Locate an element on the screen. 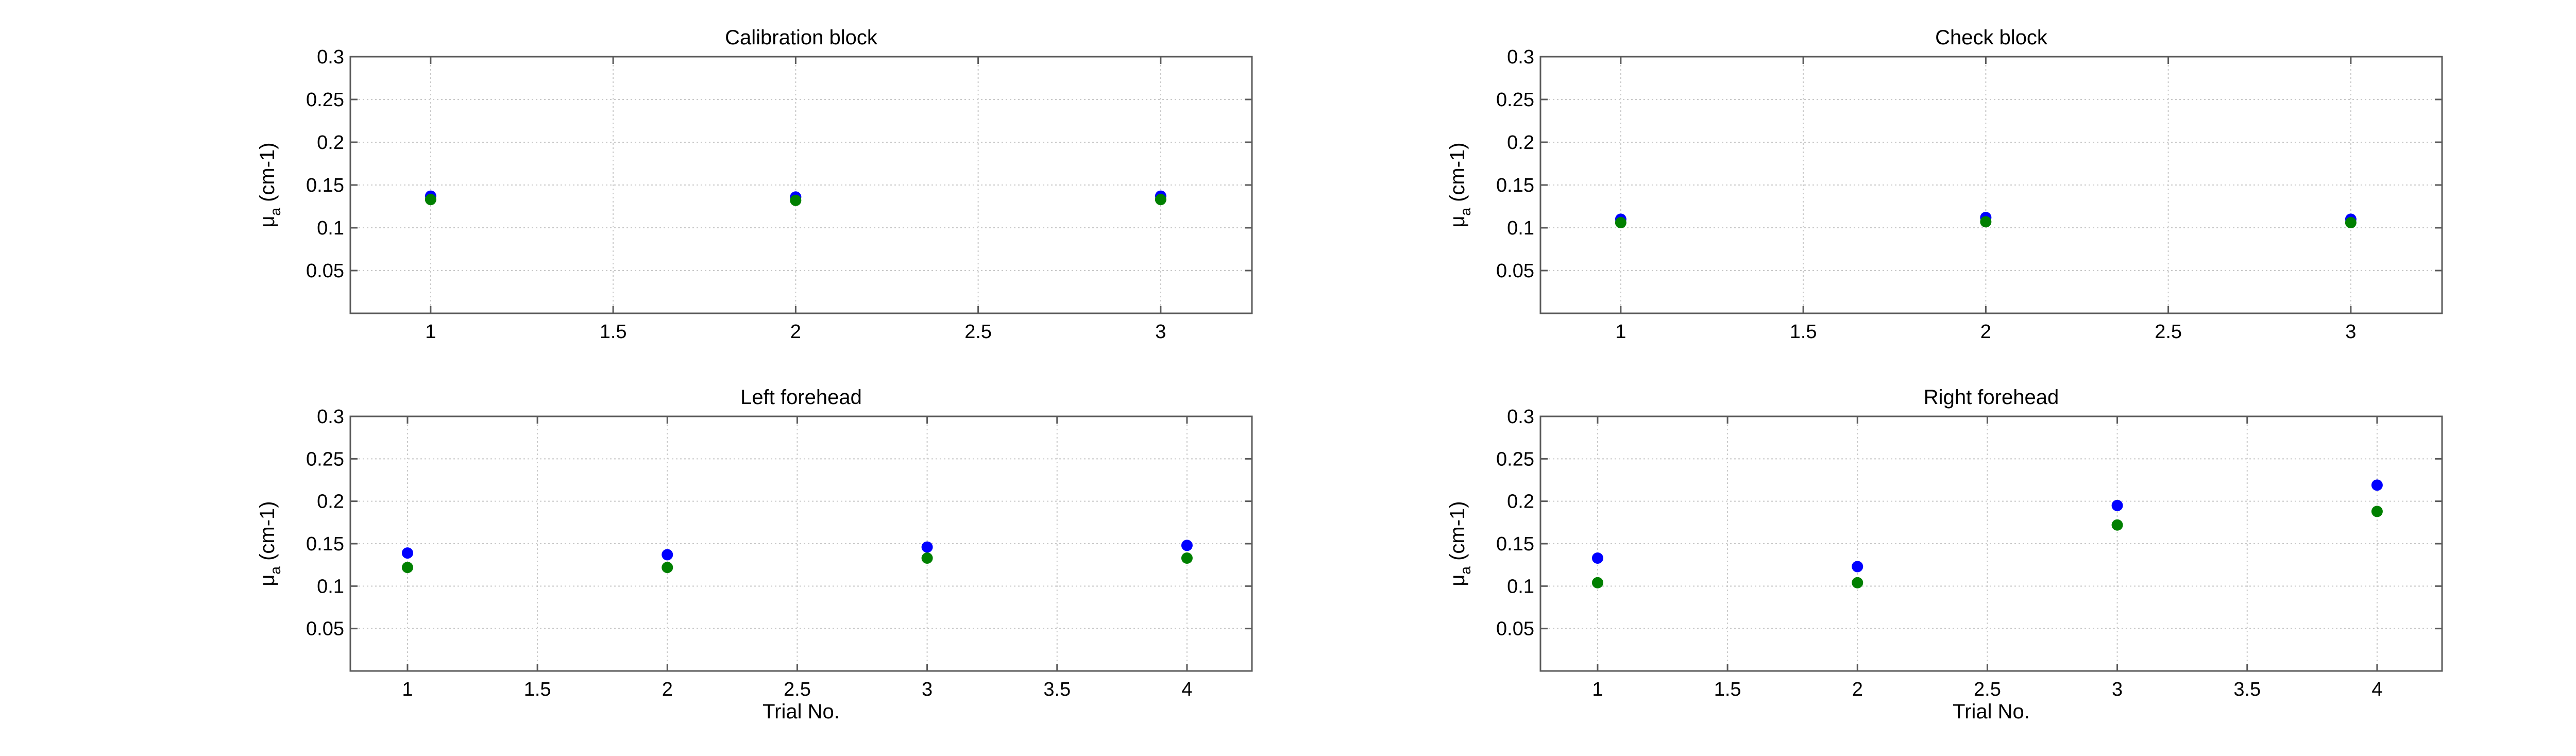 The image size is (2576, 756). panel-left-forehead-xtick-label-6: 4 is located at coordinates (1186, 689).